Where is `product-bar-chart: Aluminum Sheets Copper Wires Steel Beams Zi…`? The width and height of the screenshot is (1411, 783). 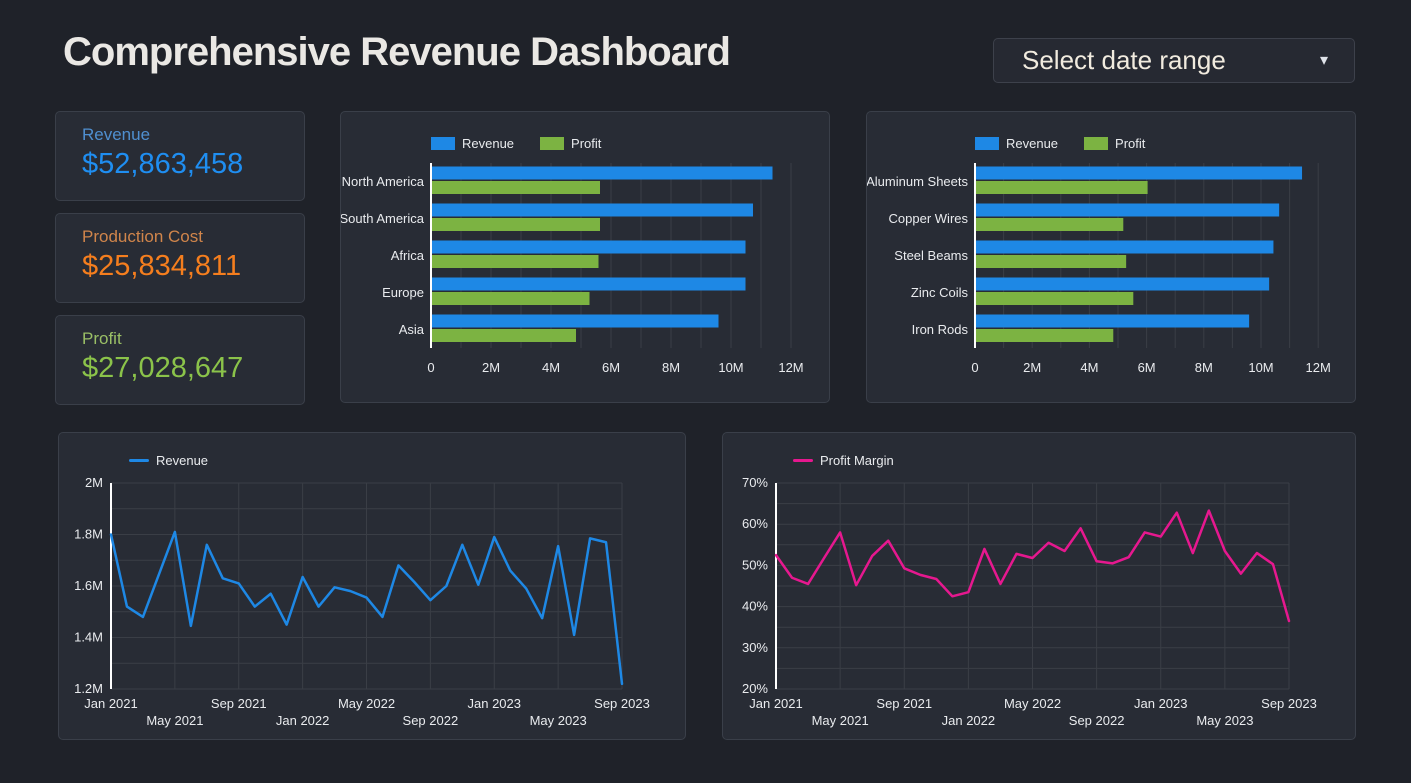
product-bar-chart: Aluminum Sheets Copper Wires Steel Beams Zi… is located at coordinates (1111, 277).